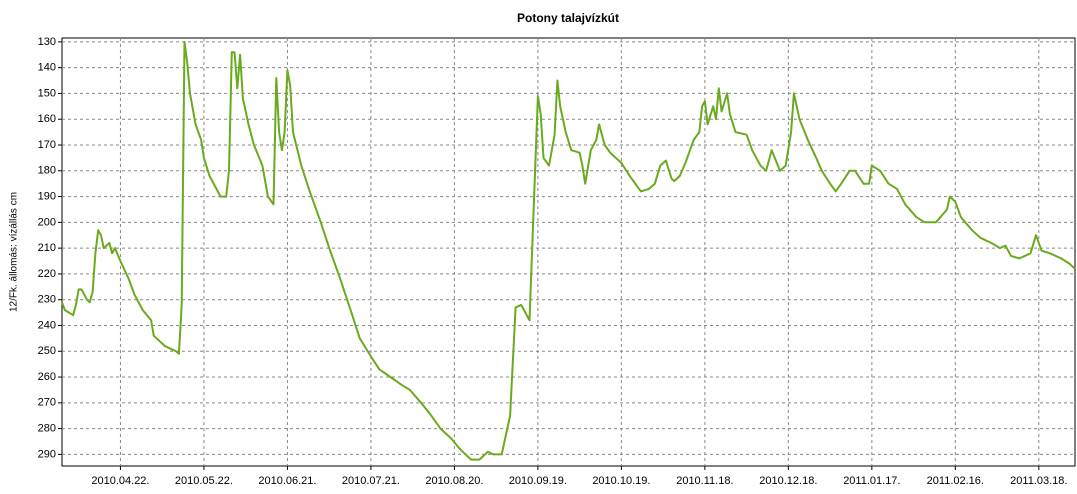 This screenshot has width=1077, height=494. What do you see at coordinates (788, 481) in the screenshot?
I see `x-tick-label: 2010.12.18.` at bounding box center [788, 481].